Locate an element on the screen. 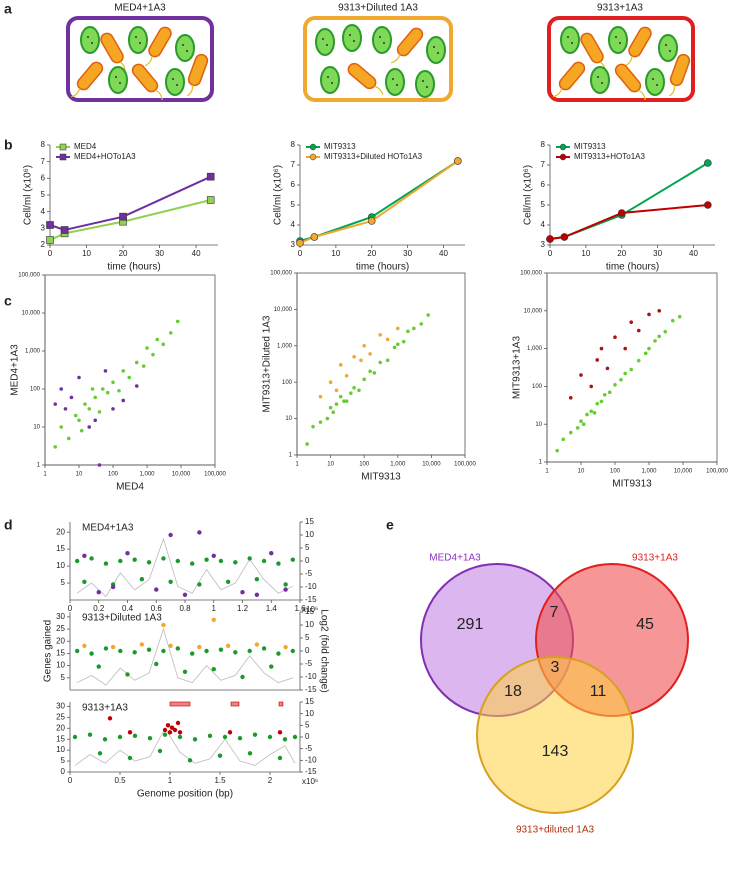 Image resolution: width=731 pixels, height=877 pixels. legend-label: MIT9313+HOTo1A3 is located at coordinates (609, 156).